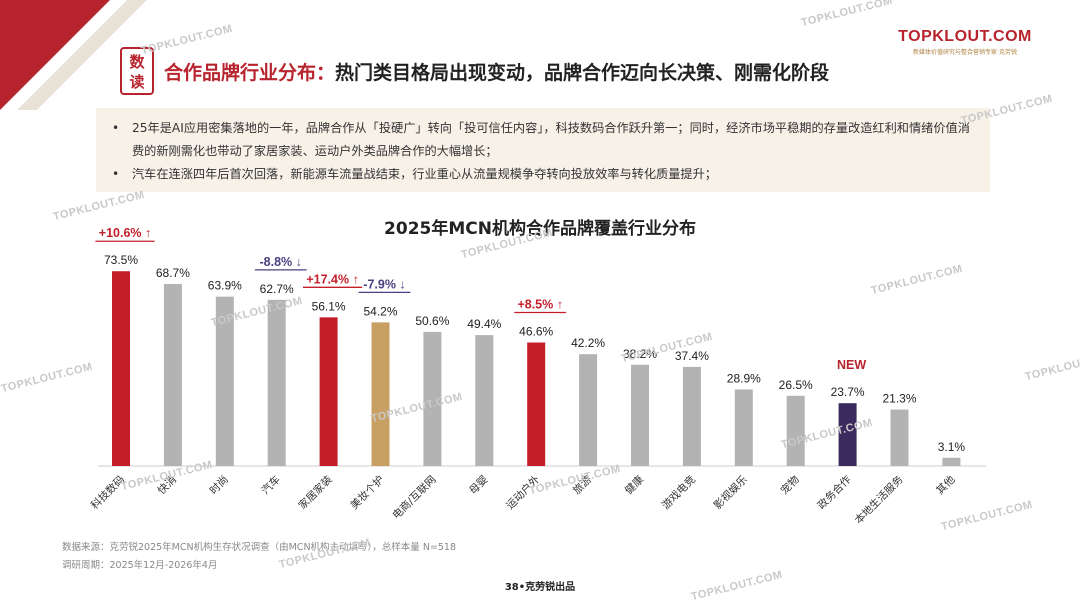 The height and width of the screenshot is (608, 1080). What do you see at coordinates (125, 233) in the screenshot?
I see `change-annotation: +10.6% ↑` at bounding box center [125, 233].